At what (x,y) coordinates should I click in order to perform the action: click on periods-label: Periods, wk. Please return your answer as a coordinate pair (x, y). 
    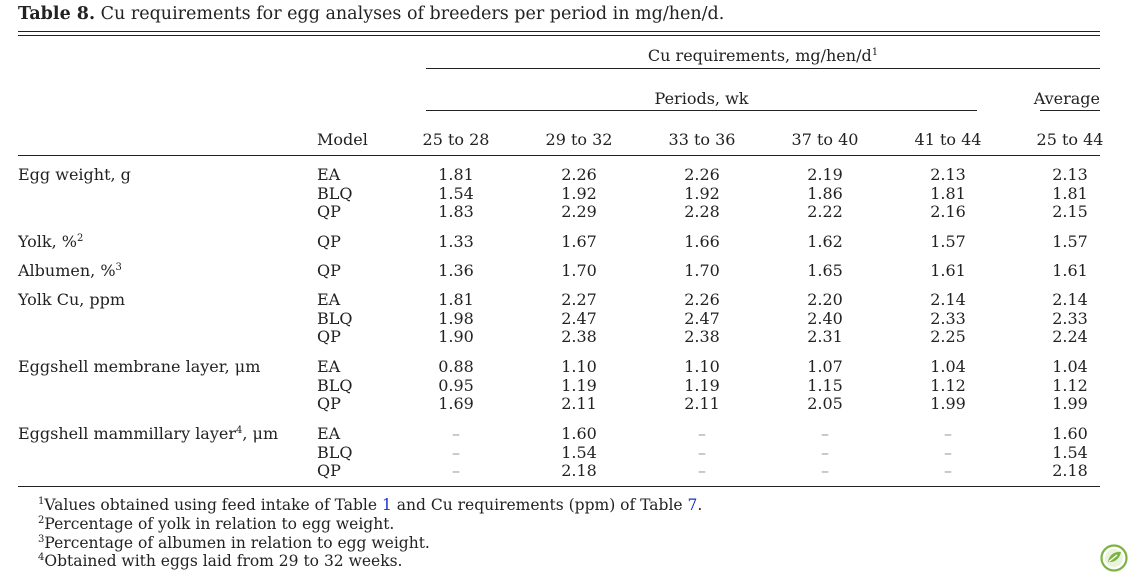
    Looking at the image, I should click on (701, 98).